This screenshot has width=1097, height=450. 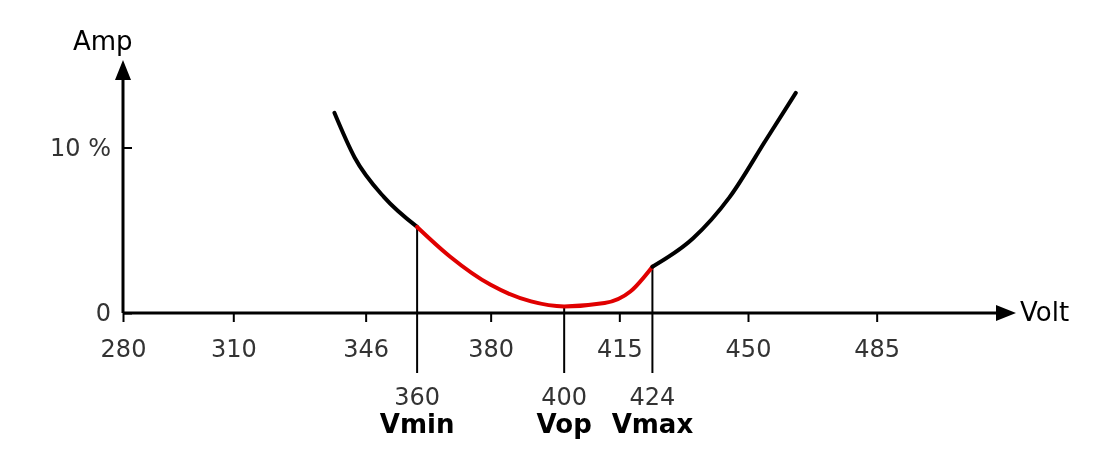 What do you see at coordinates (652, 424) in the screenshot?
I see `ref-line-label: Vmax` at bounding box center [652, 424].